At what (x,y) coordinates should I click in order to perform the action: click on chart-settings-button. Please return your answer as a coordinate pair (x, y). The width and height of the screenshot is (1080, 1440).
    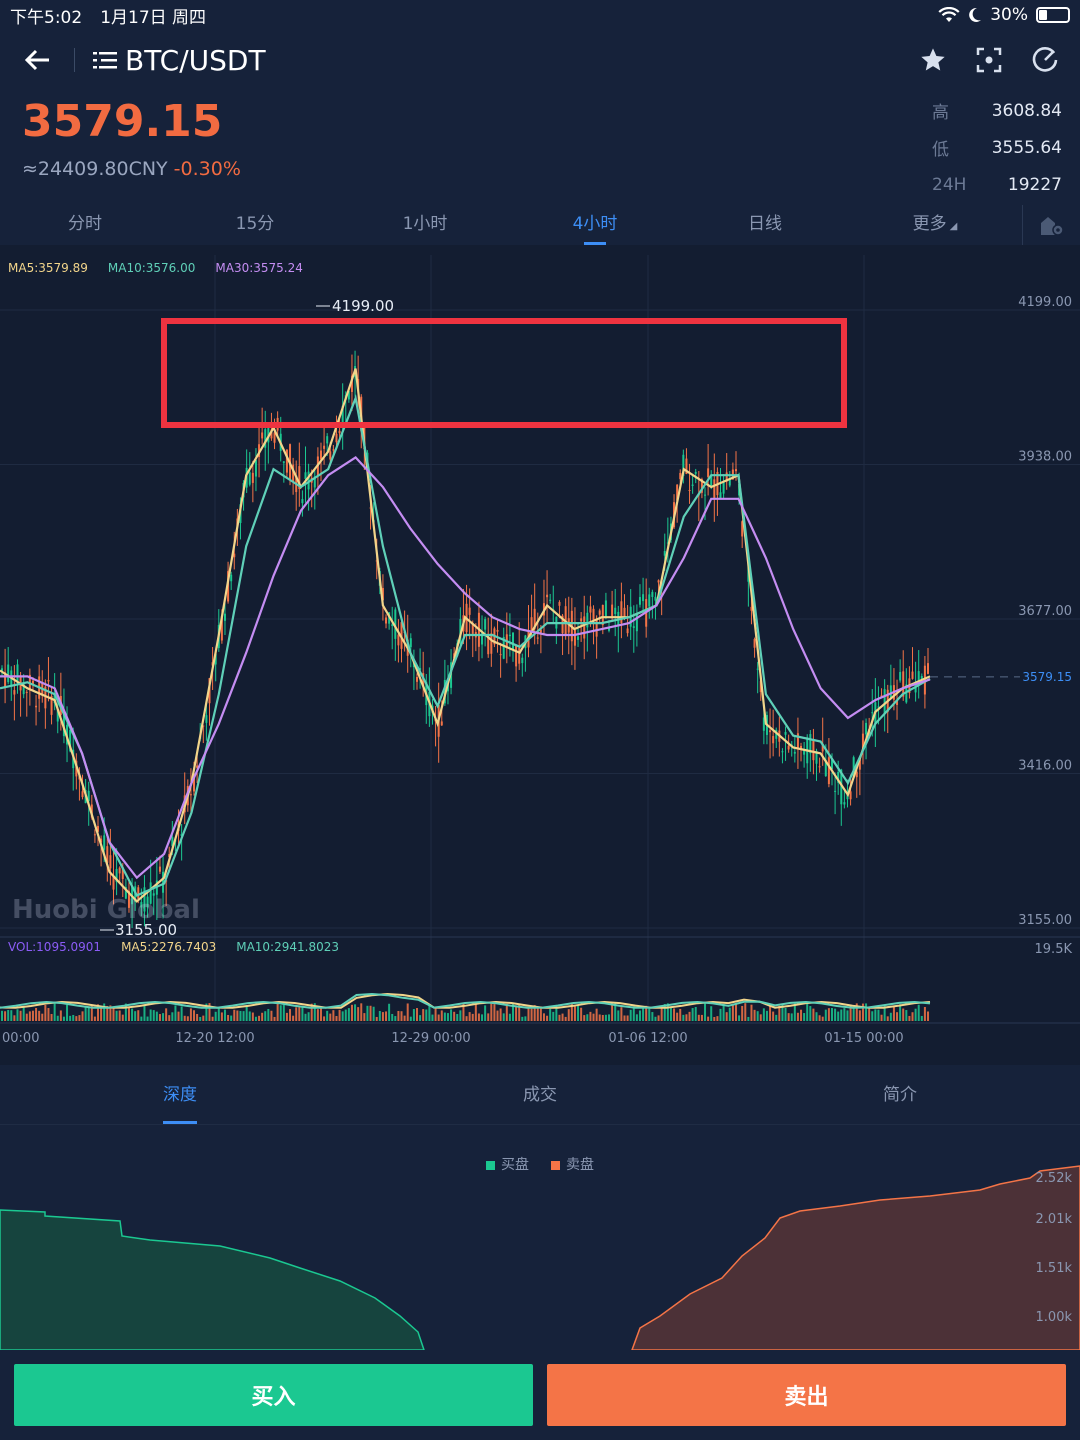
    Looking at the image, I should click on (1051, 225).